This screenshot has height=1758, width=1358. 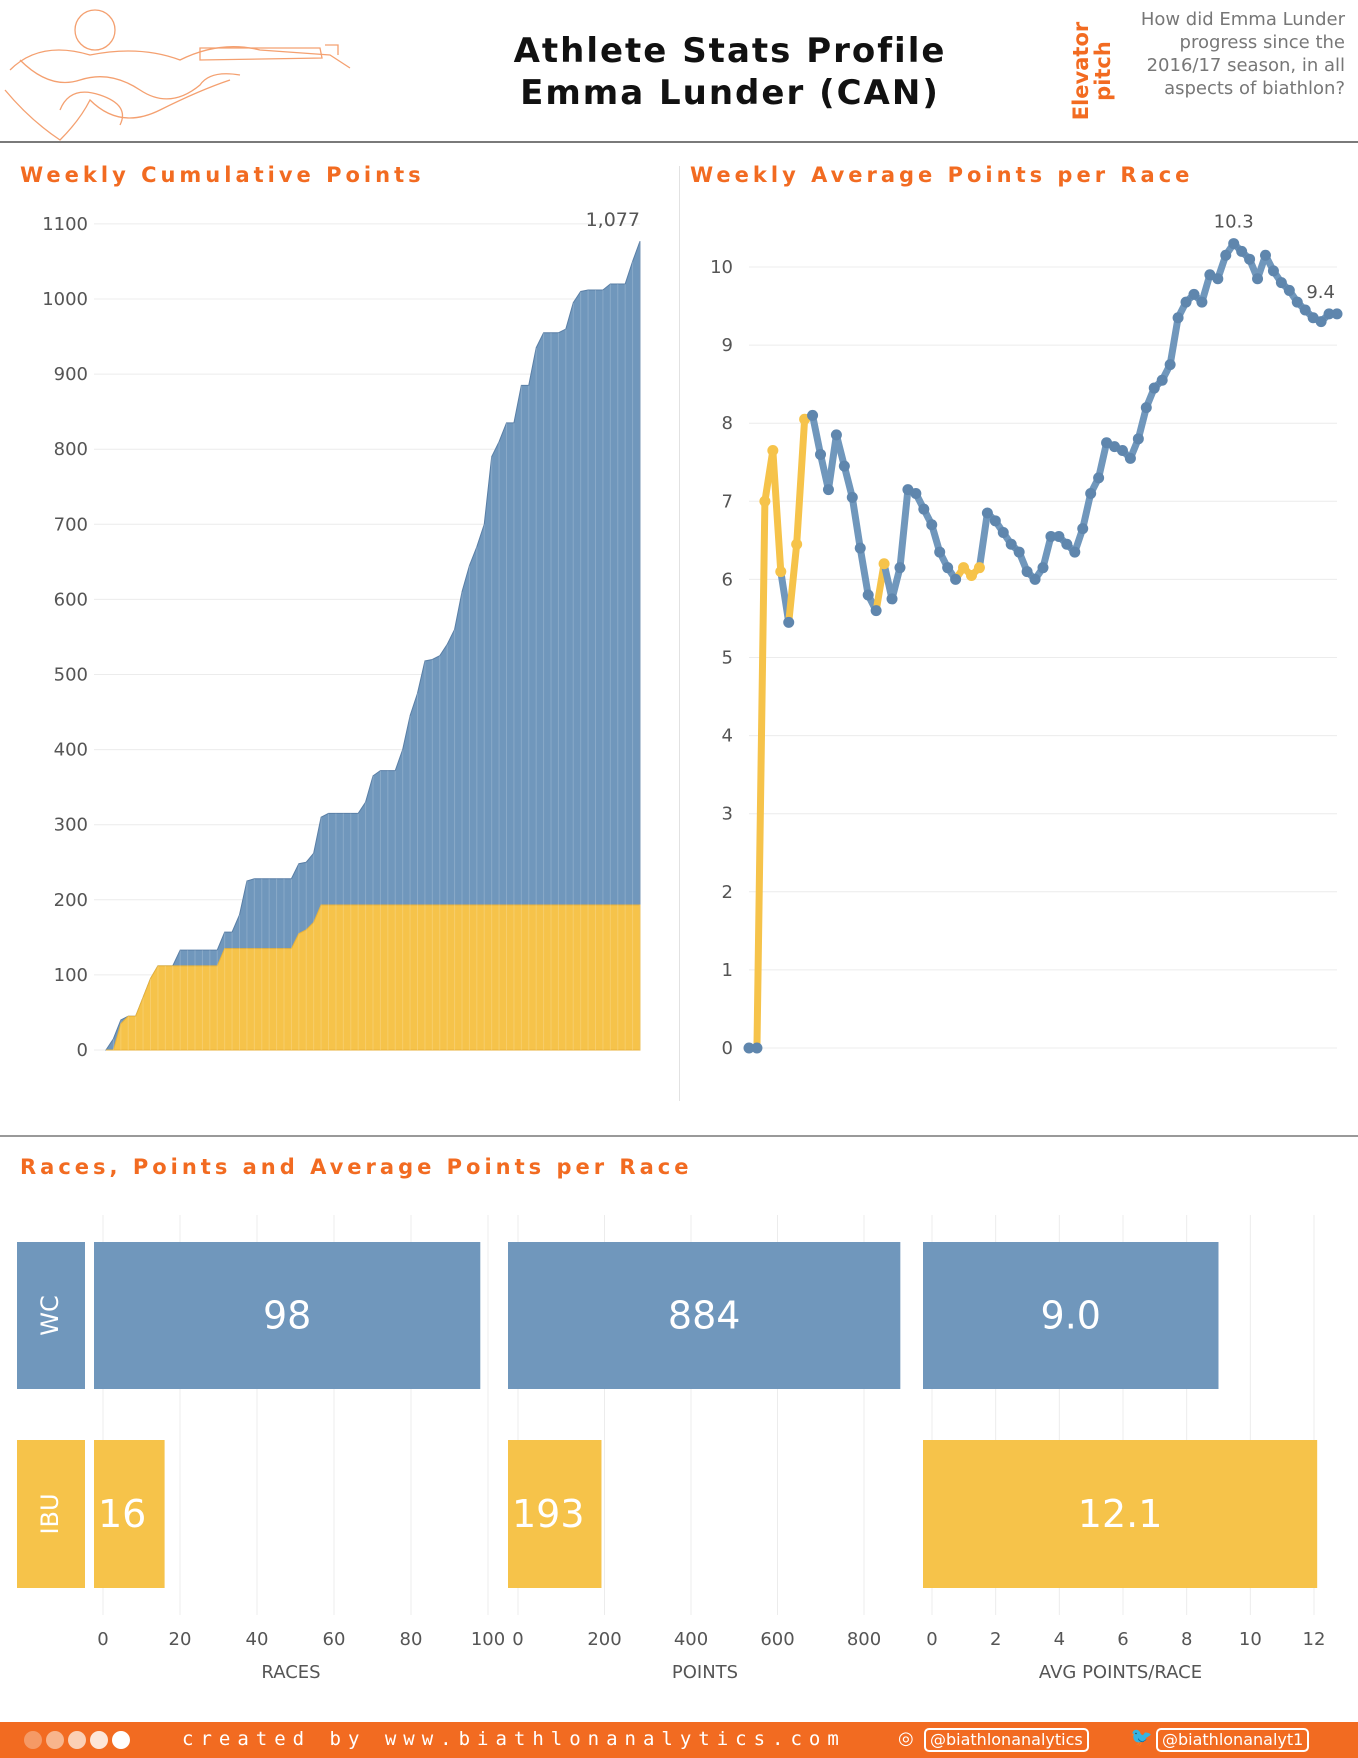 I want to click on bar-avg-ibu, so click(x=1120, y=1514).